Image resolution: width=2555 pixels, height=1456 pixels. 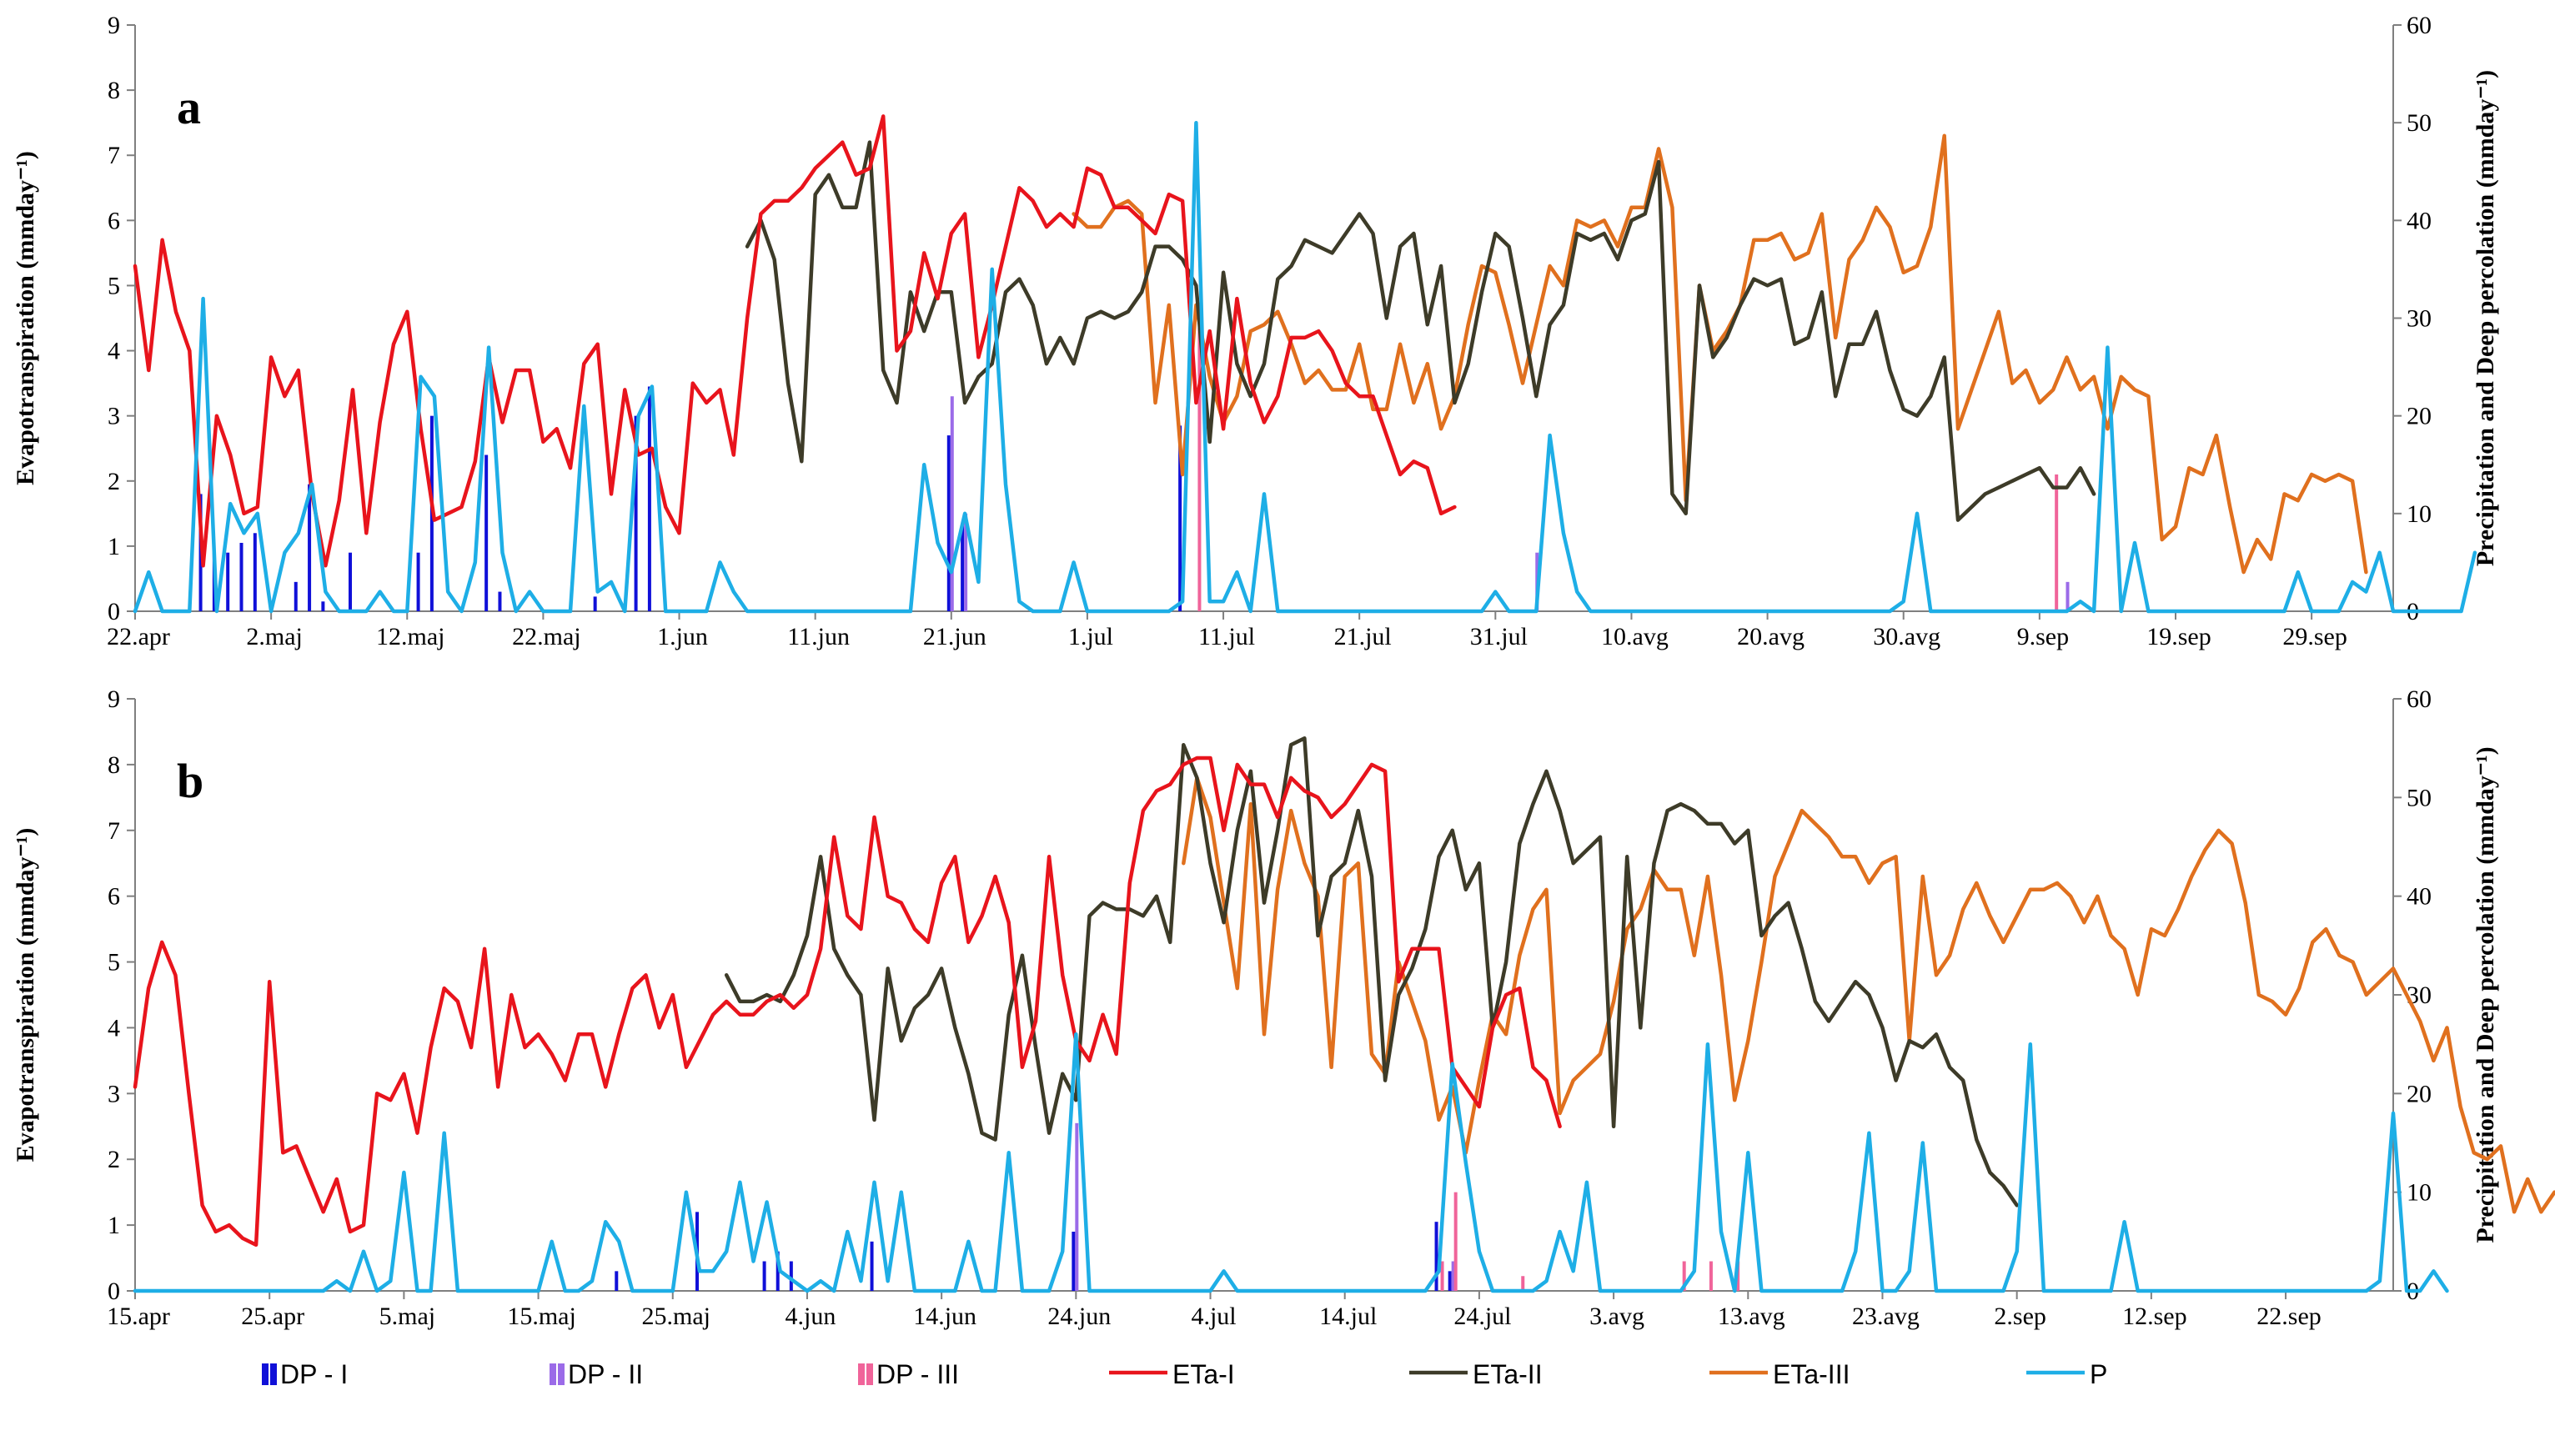 I want to click on x-tick-label: 3.avg, so click(x=1616, y=1316).